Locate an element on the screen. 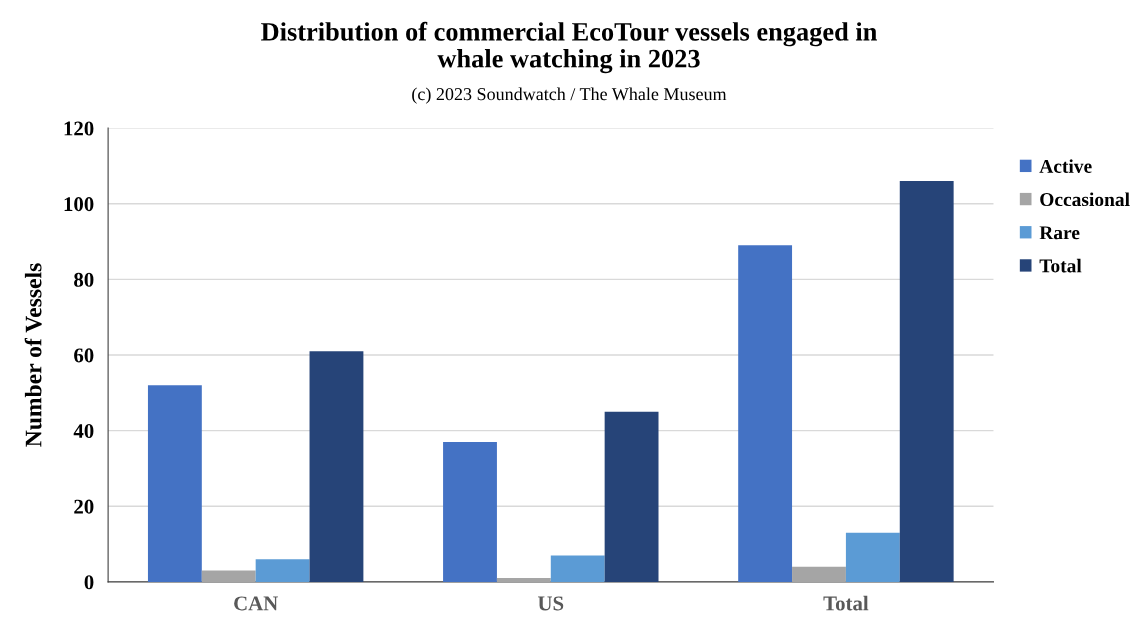  y-tick-label: 40 is located at coordinates (83, 431).